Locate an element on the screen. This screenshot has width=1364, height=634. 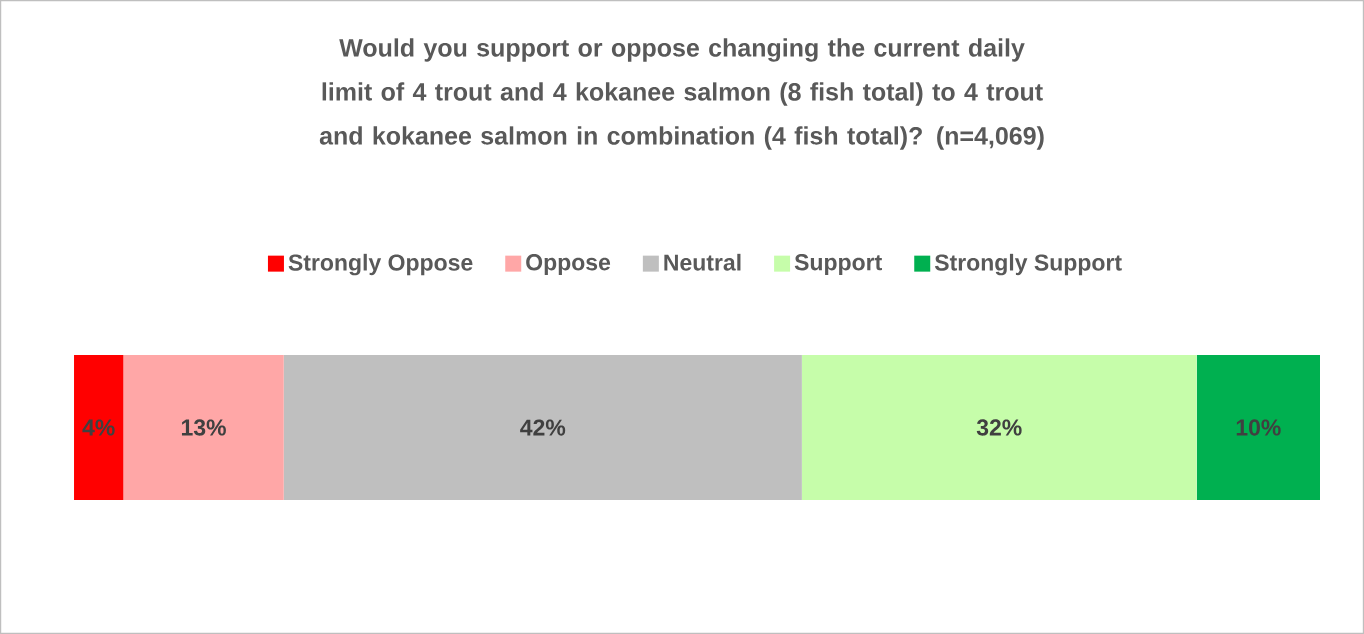
legend-label: Strongly Support is located at coordinates (1028, 264).